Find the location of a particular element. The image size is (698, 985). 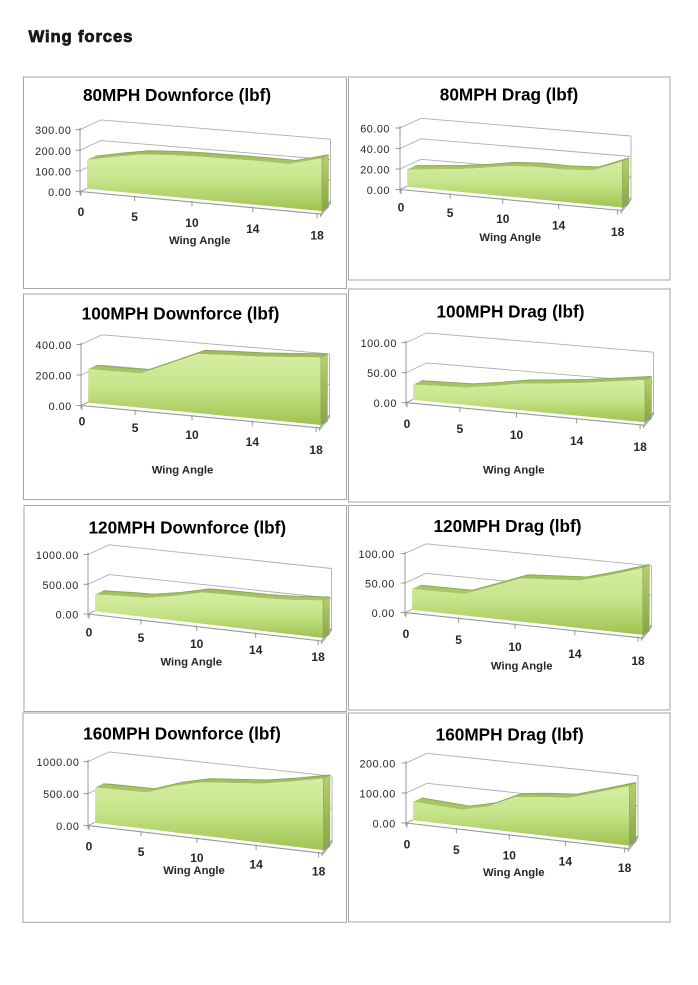

svg-text: 120MPH Downforce (lbf) is located at coordinates (187, 528).